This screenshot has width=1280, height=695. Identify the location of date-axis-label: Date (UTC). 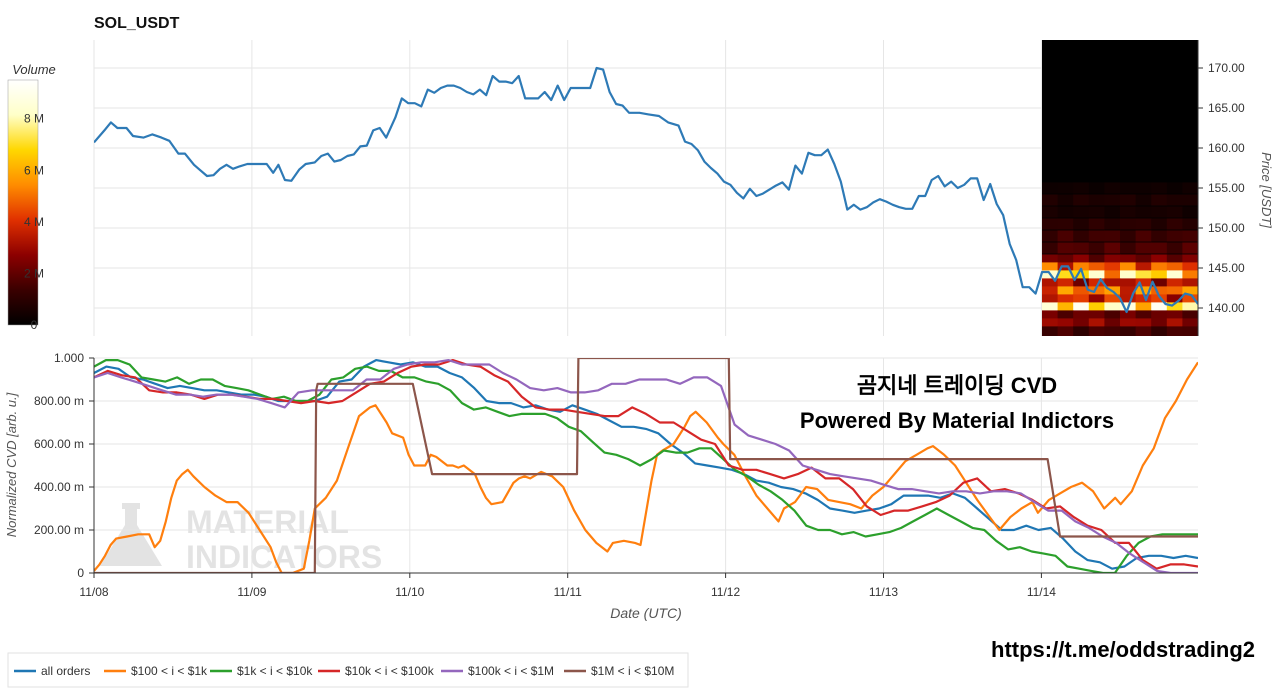
(646, 613).